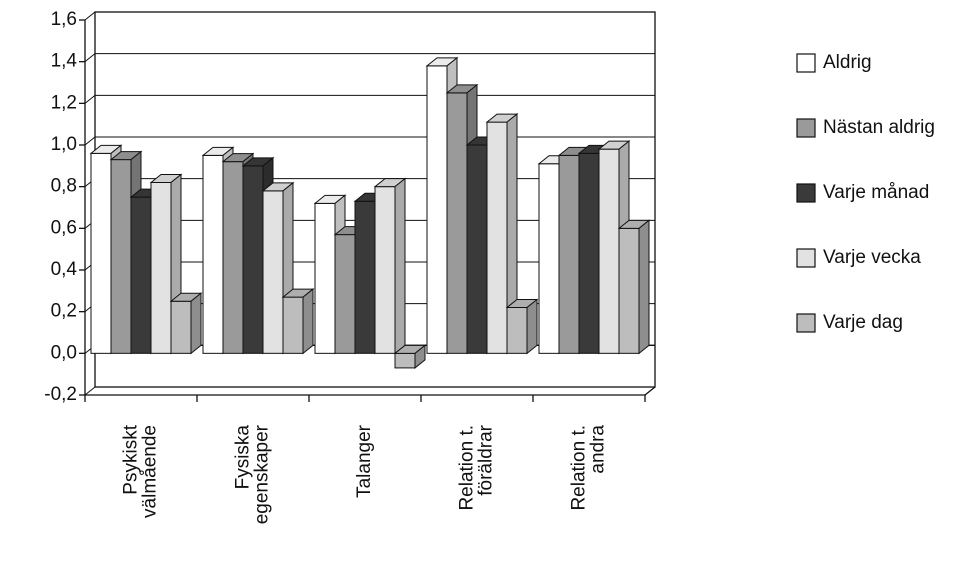 The width and height of the screenshot is (980, 572). What do you see at coordinates (64, 352) in the screenshot?
I see `y-tick-label: 0,0` at bounding box center [64, 352].